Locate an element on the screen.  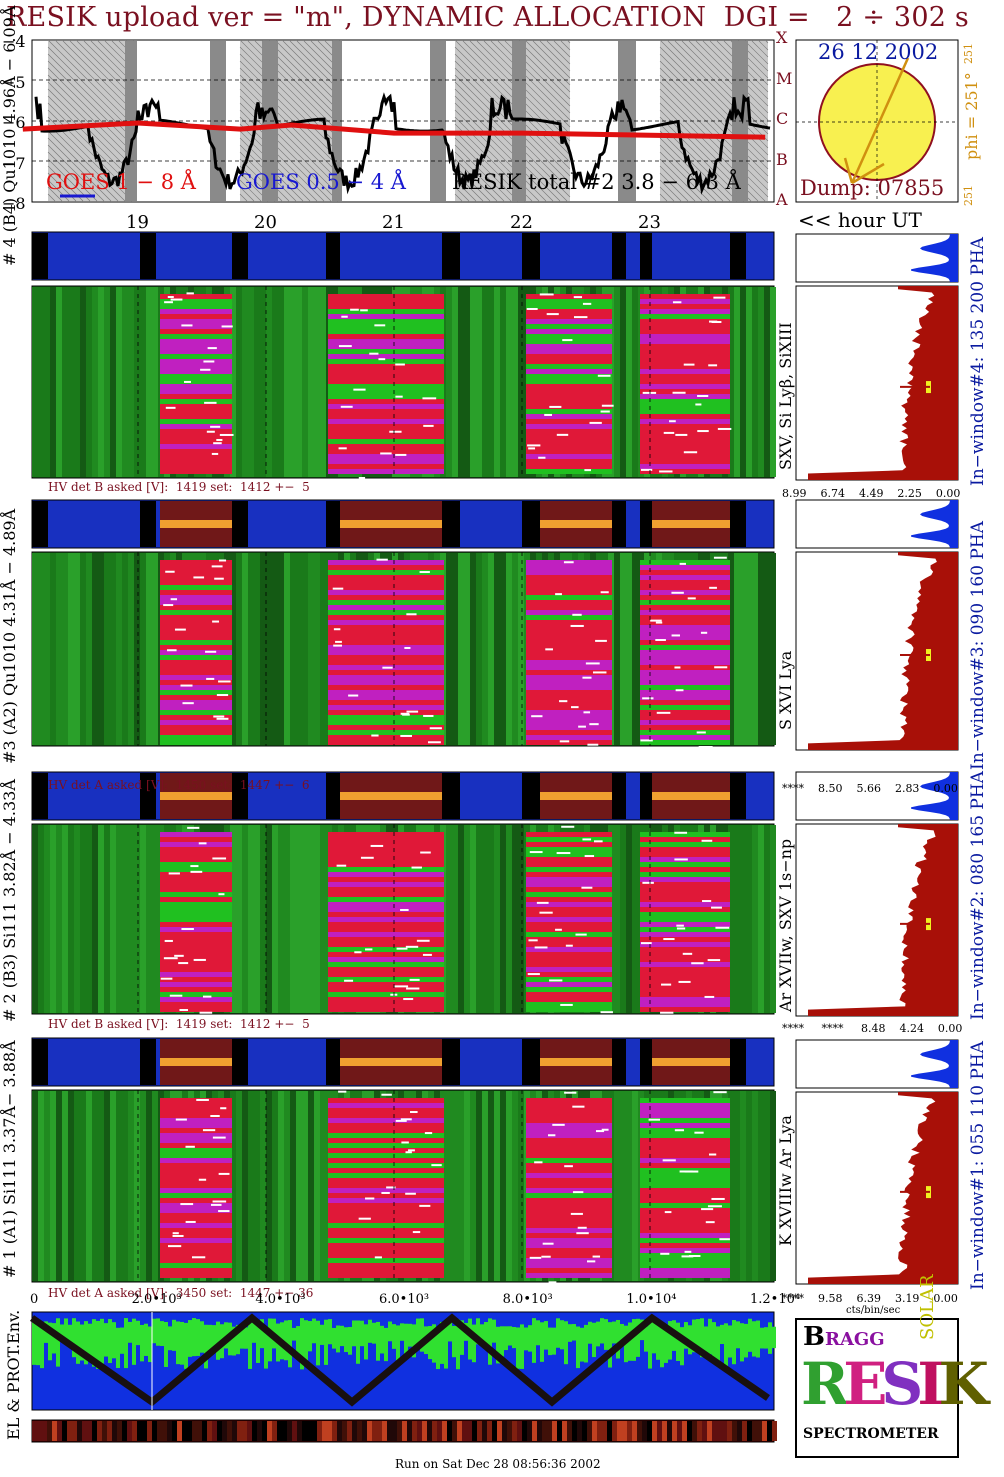
panel1-window: In−window#1: 055 110 PHA is located at coordinates (978, 1165).